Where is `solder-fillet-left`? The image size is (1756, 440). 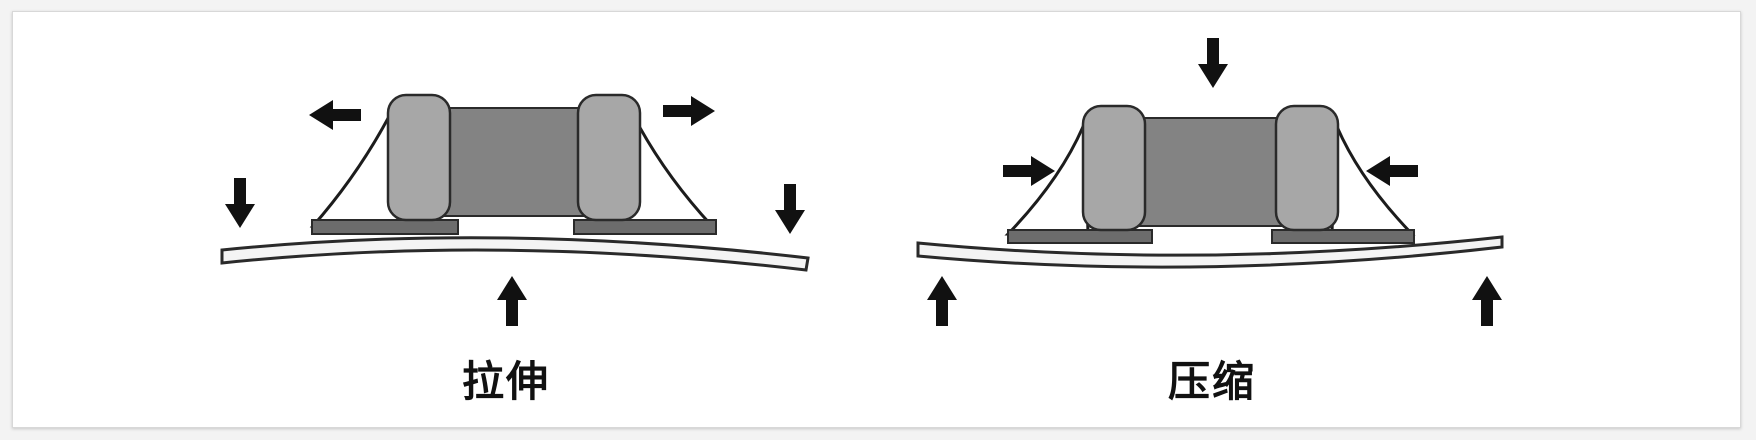
solder-fillet-left is located at coordinates (1047, 178).